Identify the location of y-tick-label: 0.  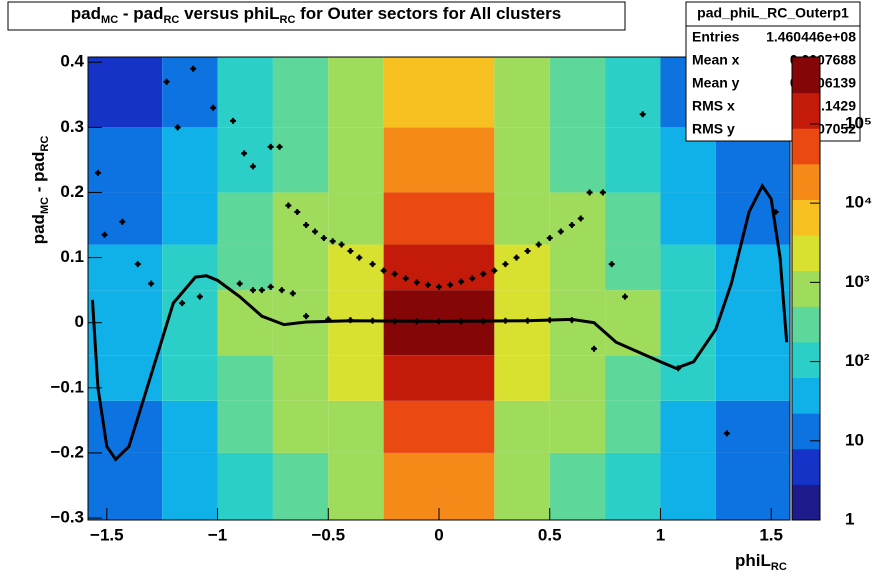
(79, 321).